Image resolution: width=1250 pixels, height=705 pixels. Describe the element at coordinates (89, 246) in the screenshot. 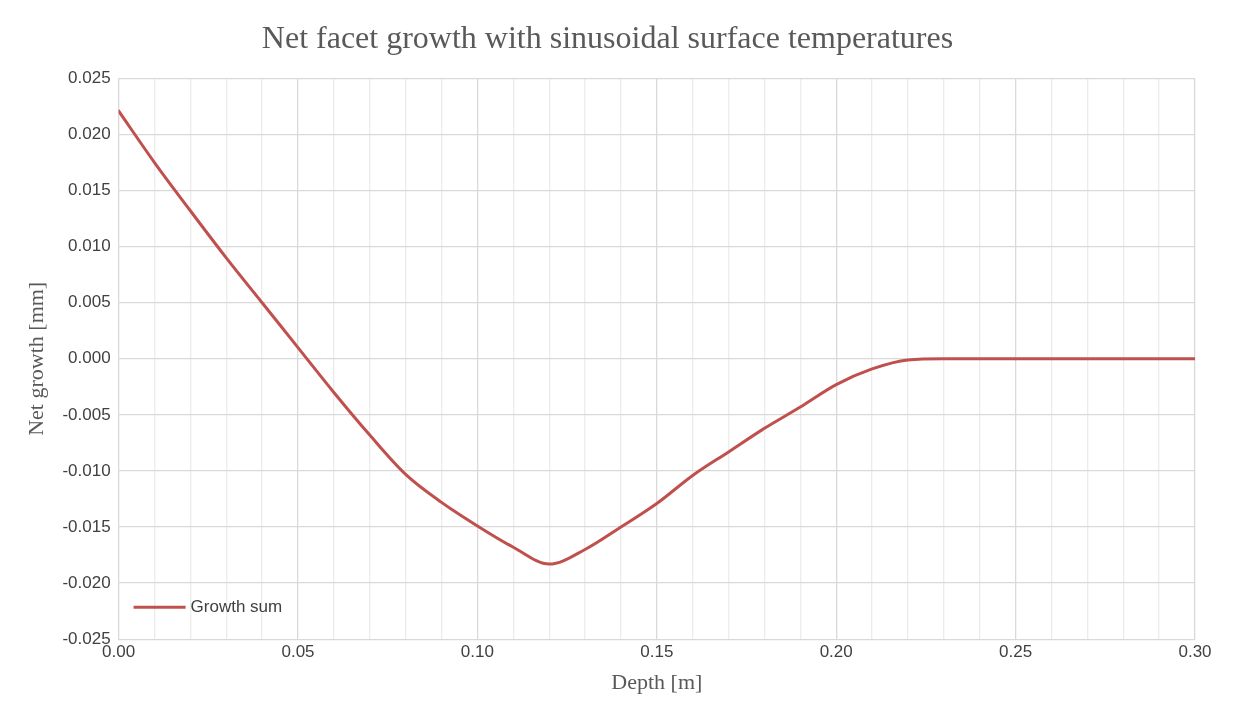

I see `y-tick-label: 0.010` at that location.